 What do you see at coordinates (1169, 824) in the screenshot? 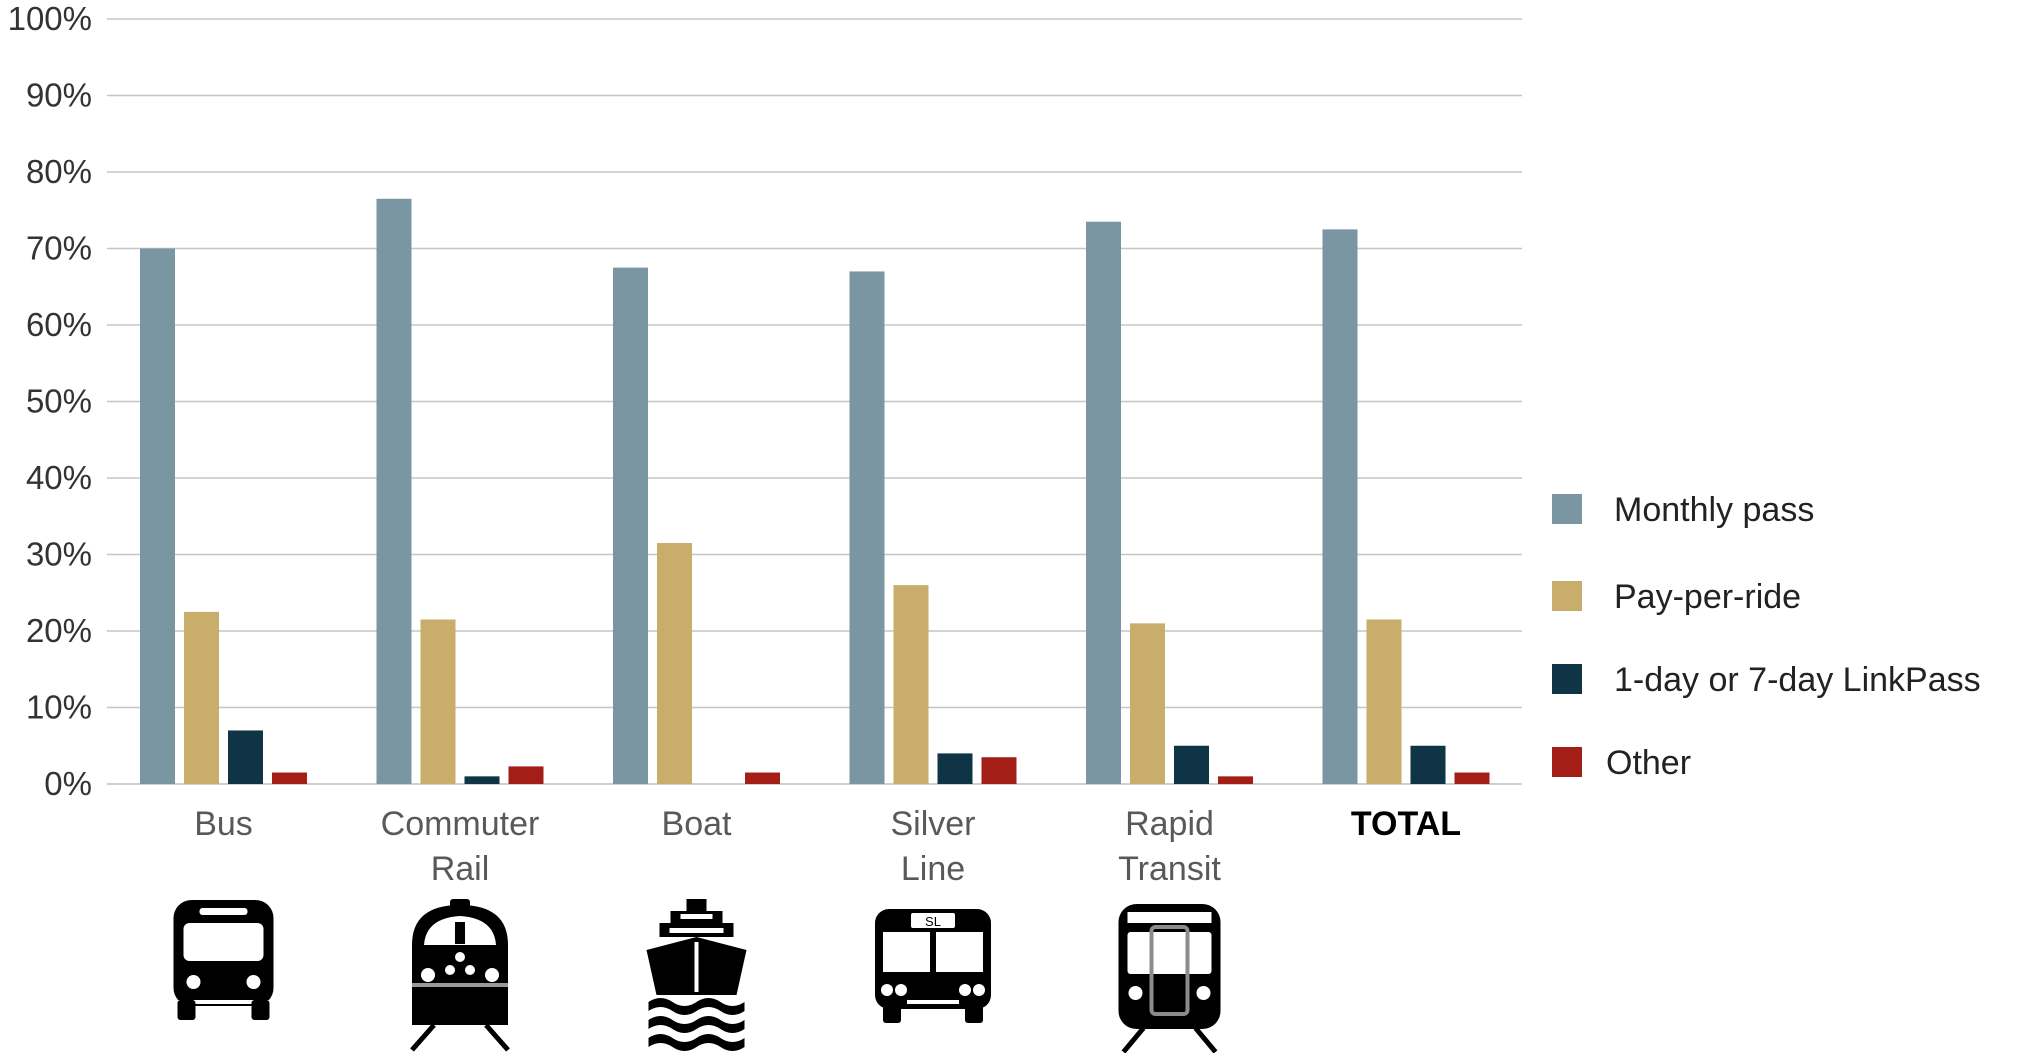
I see `category-label: Rapid` at bounding box center [1169, 824].